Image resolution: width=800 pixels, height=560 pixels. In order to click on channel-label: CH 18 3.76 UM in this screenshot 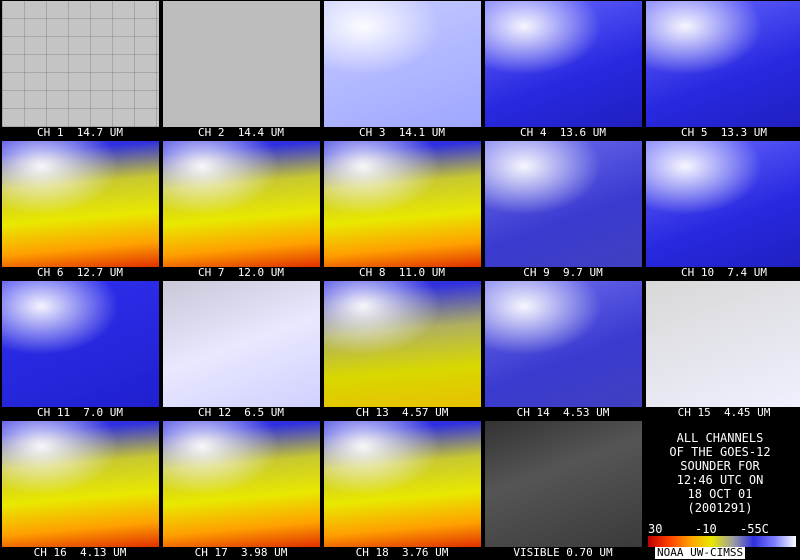, I will do `click(402, 552)`.